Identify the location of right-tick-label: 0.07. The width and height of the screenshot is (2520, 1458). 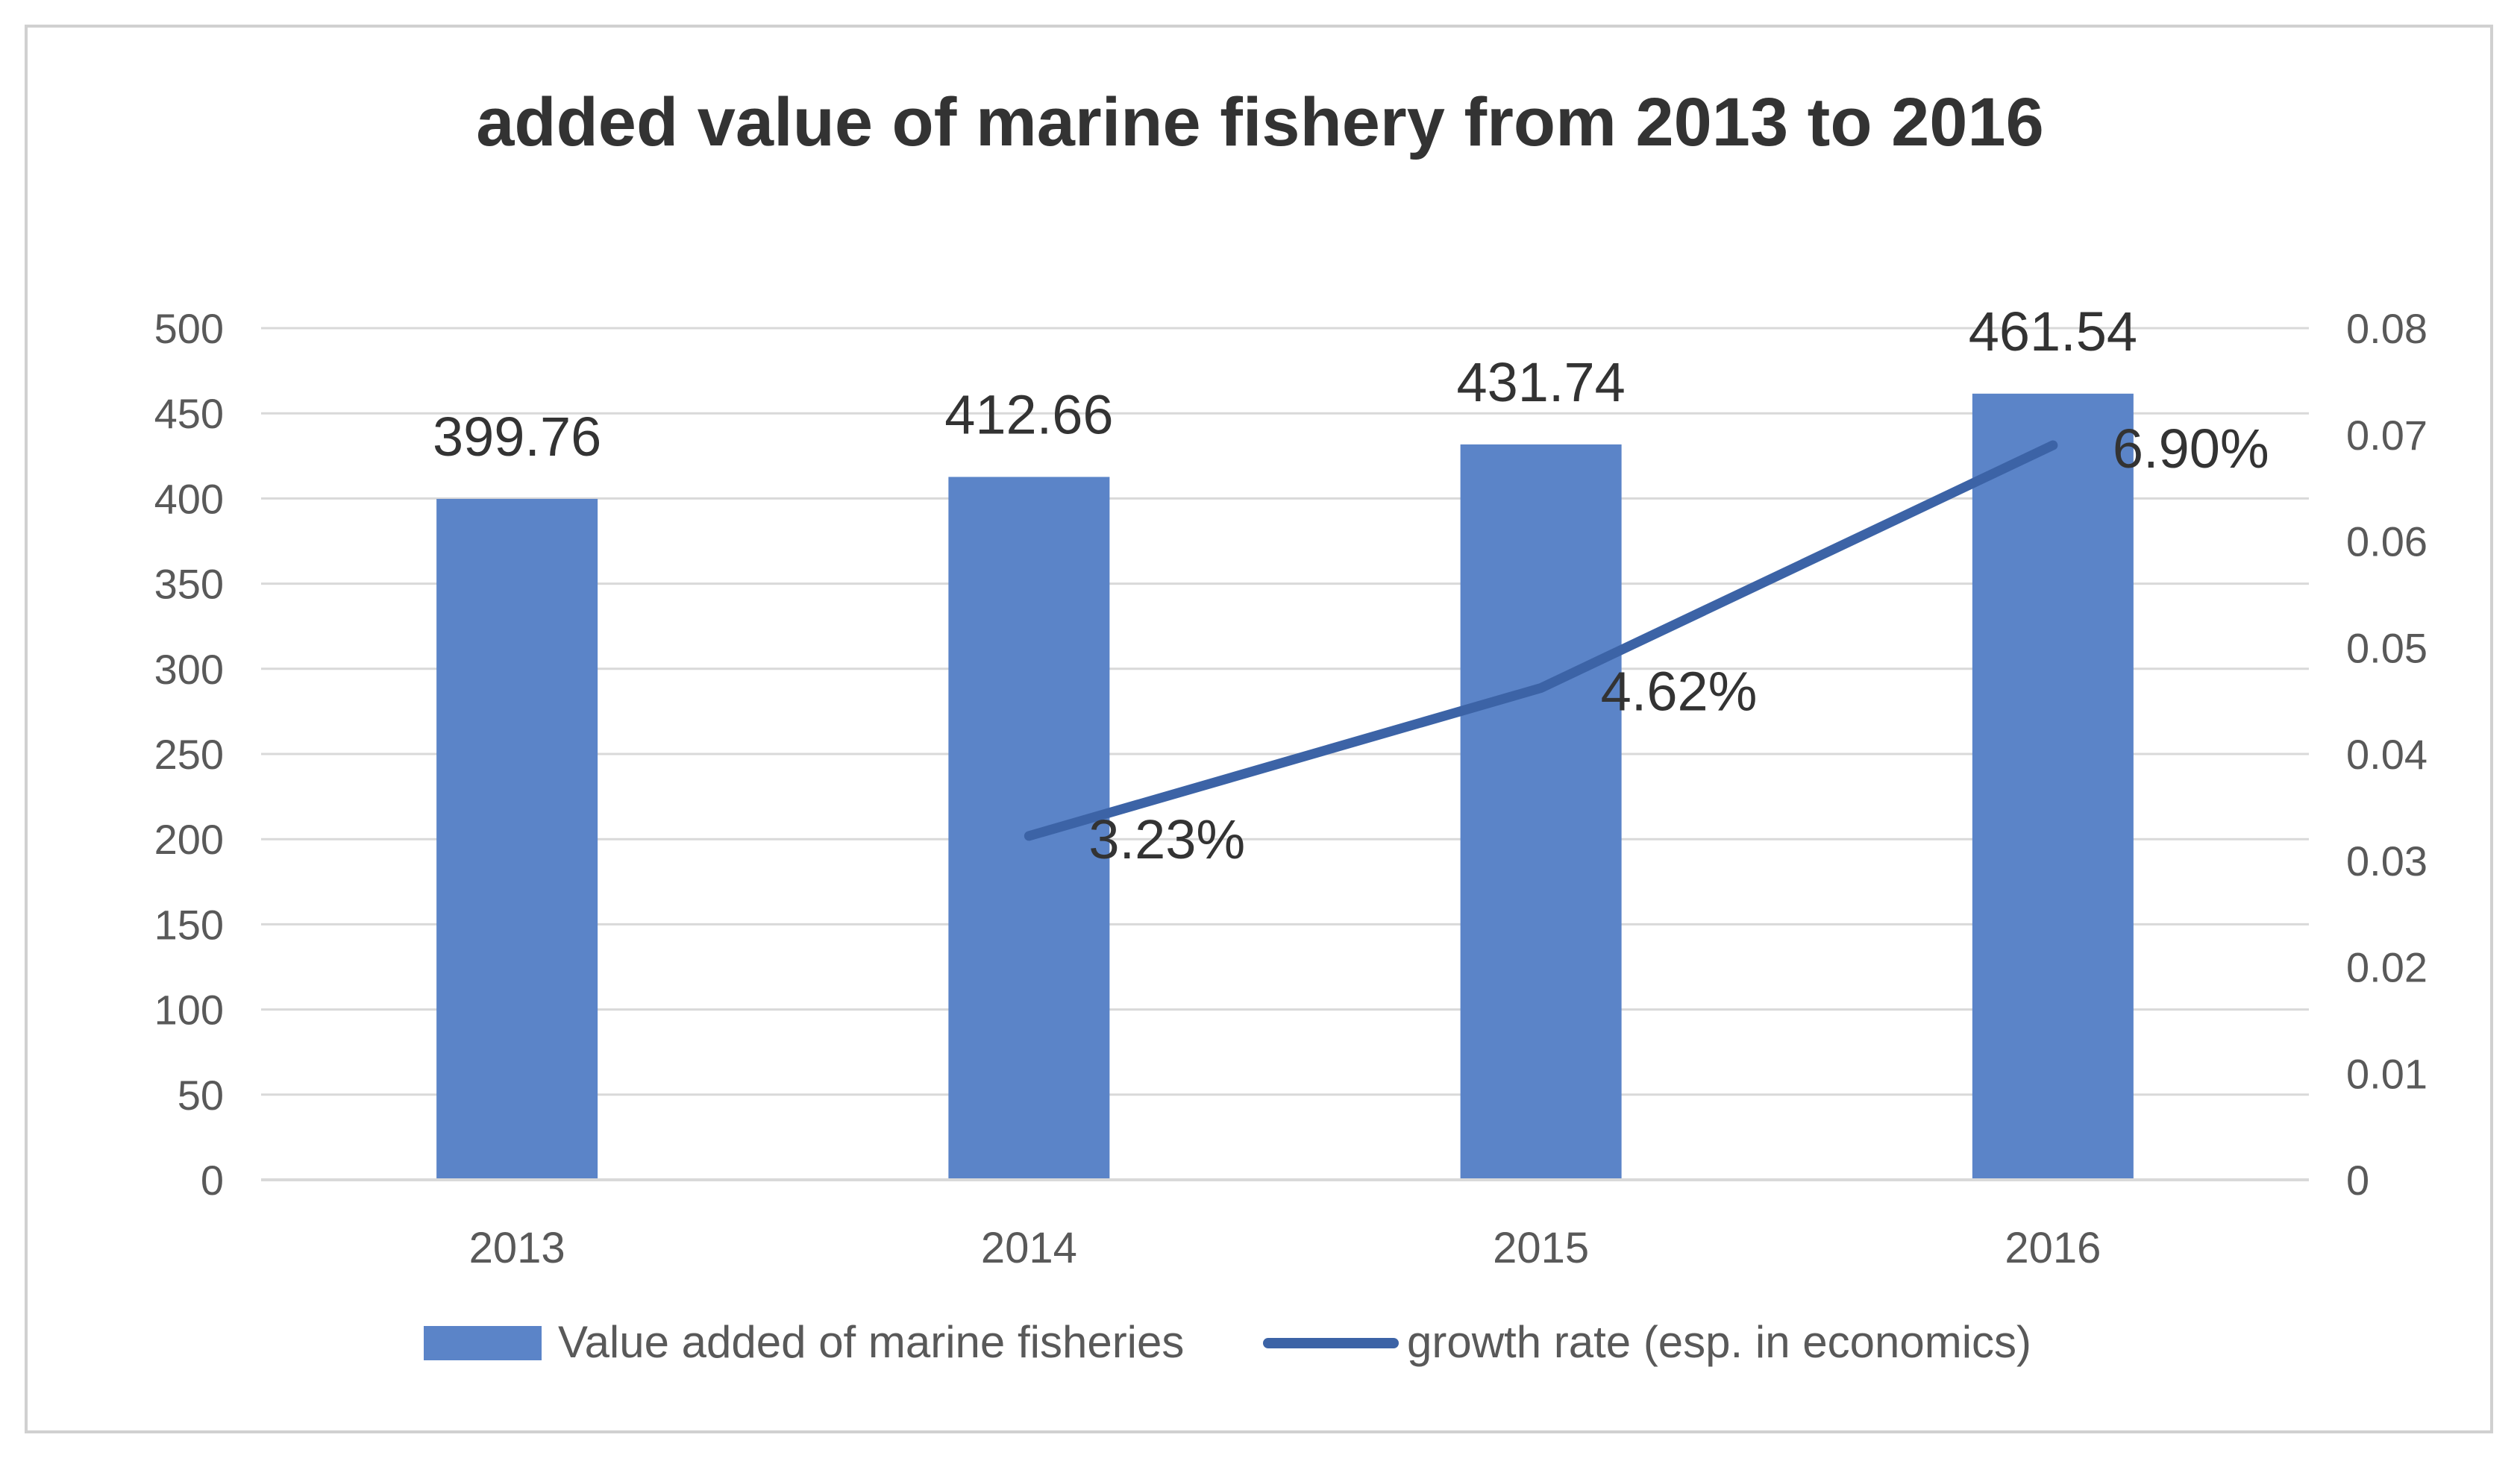
(2386, 435).